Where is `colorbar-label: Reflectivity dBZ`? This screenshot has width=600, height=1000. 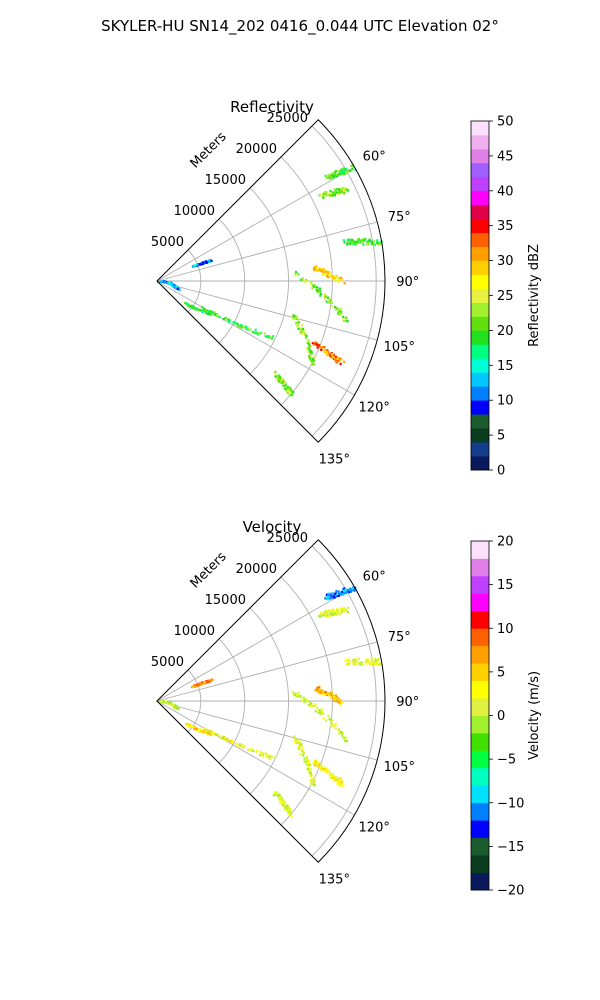 colorbar-label: Reflectivity dBZ is located at coordinates (534, 295).